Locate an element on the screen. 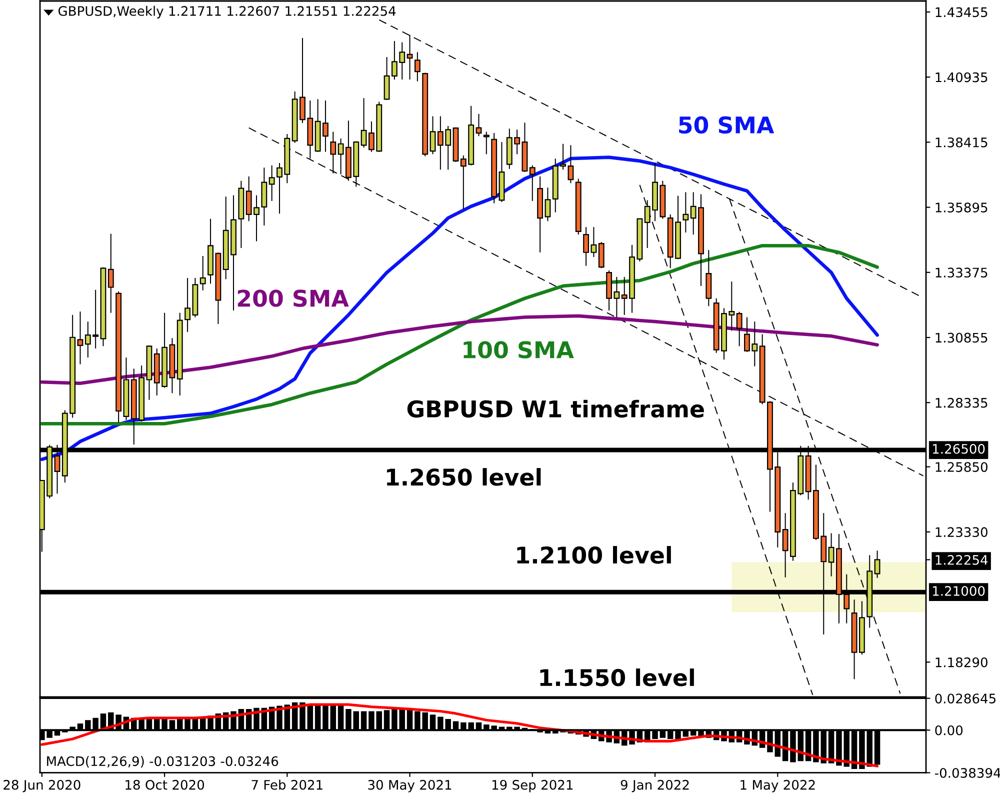 This screenshot has width=1000, height=800. annotation: 1.1550 level is located at coordinates (617, 677).